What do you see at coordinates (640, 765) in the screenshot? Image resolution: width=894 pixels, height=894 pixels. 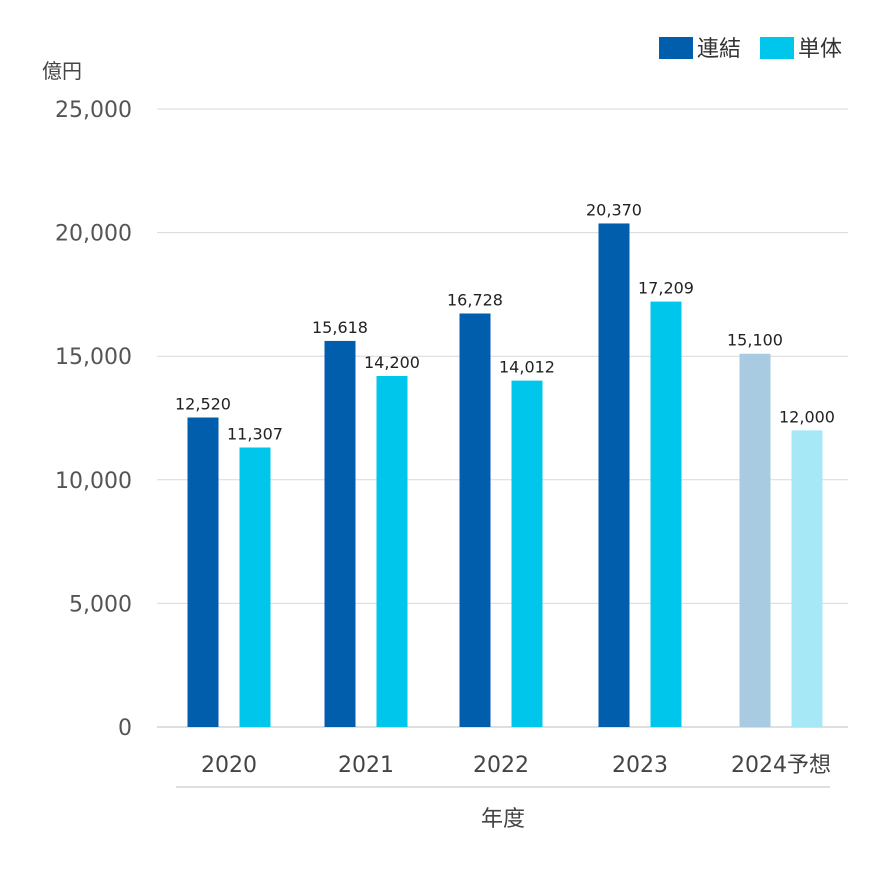 I see `x-category-label: 2023` at bounding box center [640, 765].